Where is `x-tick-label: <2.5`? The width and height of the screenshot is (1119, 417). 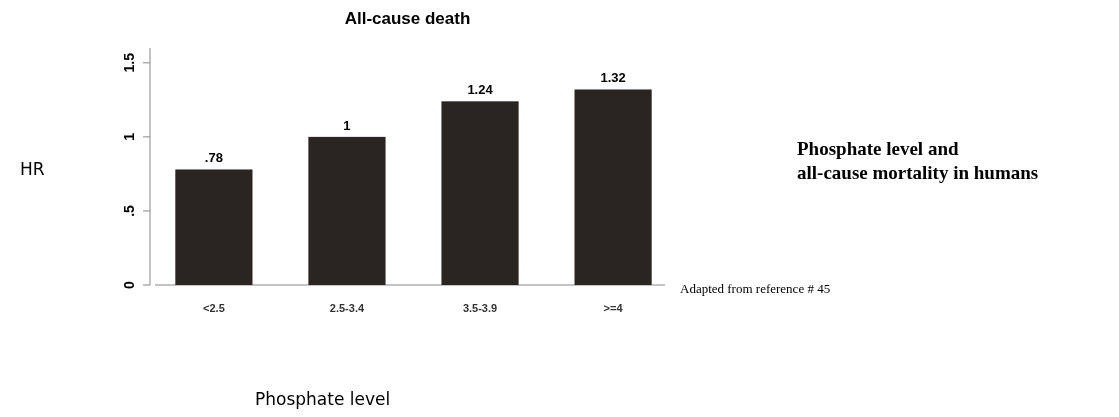 x-tick-label: <2.5 is located at coordinates (214, 308).